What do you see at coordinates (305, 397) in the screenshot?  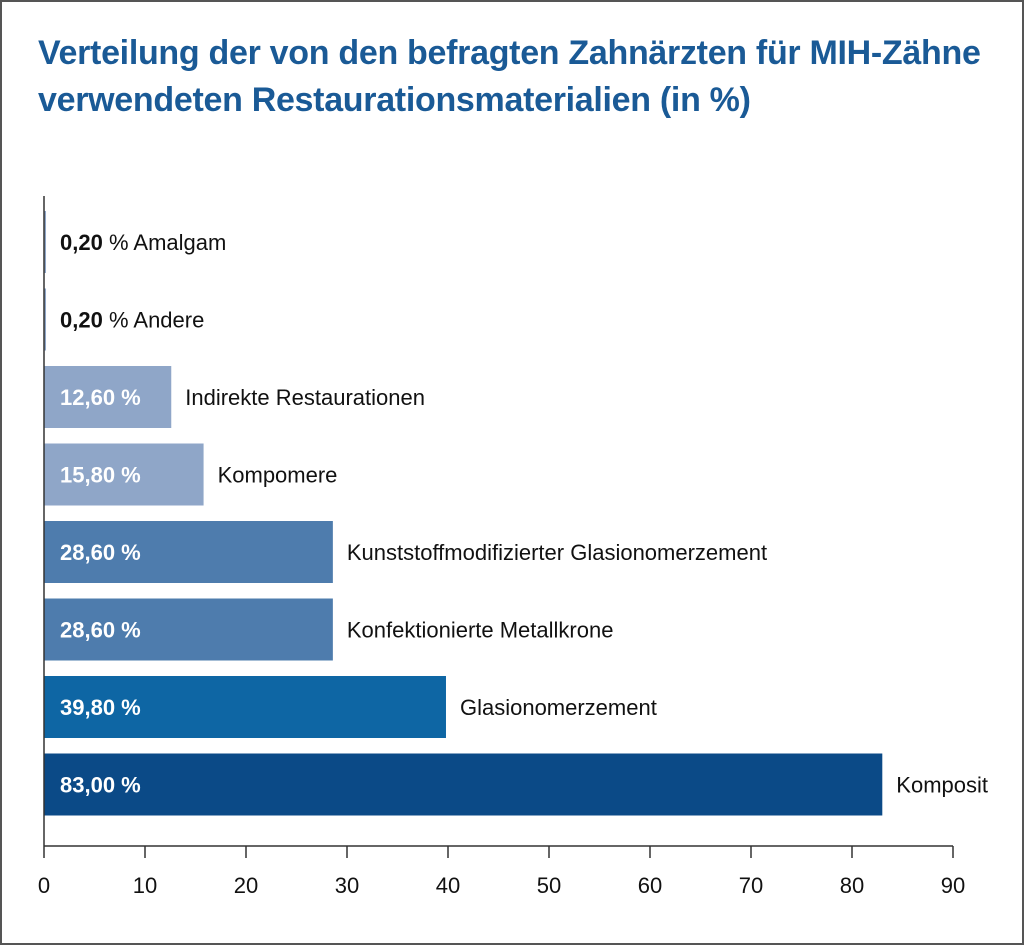 I see `bar-category-label: Indirekte Restaurationen` at bounding box center [305, 397].